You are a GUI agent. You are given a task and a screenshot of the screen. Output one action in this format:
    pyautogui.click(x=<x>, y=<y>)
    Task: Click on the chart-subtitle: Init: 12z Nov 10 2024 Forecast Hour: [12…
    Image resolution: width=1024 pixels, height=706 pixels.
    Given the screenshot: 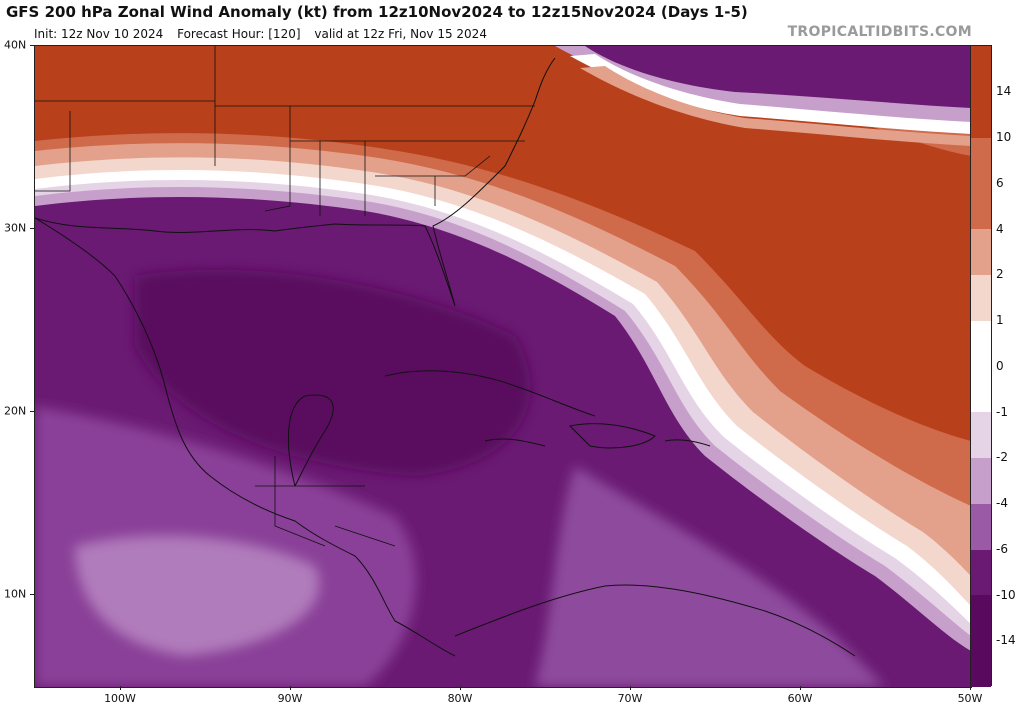 What is the action you would take?
    pyautogui.click(x=265, y=34)
    